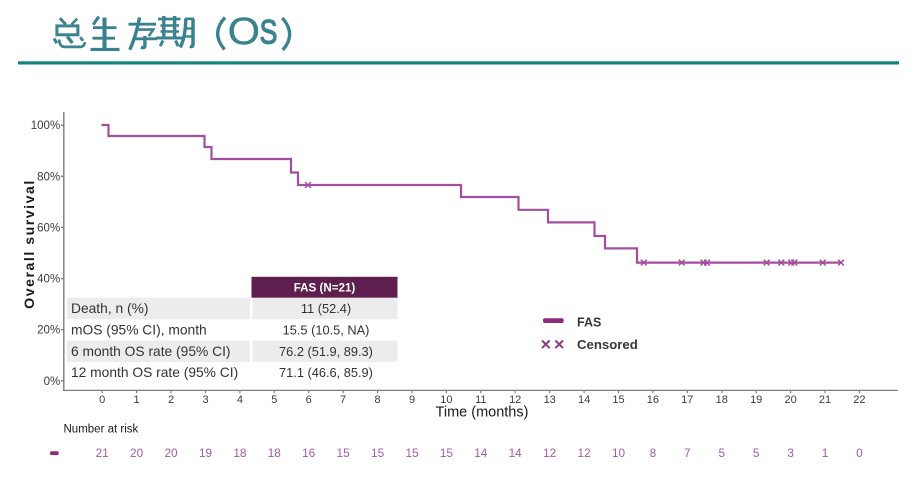 The width and height of the screenshot is (924, 486). I want to click on svg-text: 2, so click(171, 400).